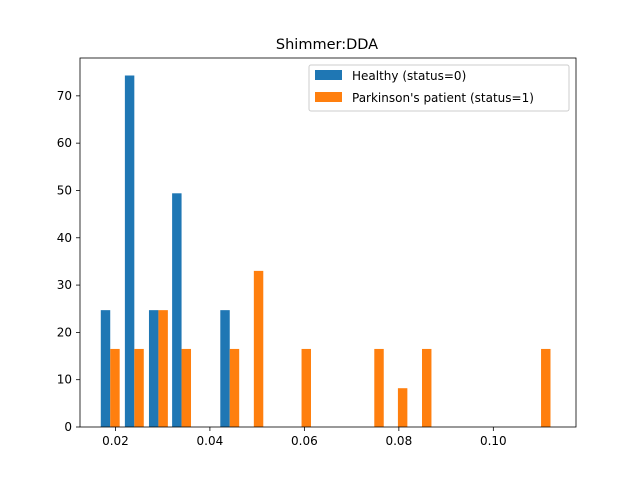  What do you see at coordinates (64, 190) in the screenshot?
I see `y-tick-label: 50` at bounding box center [64, 190].